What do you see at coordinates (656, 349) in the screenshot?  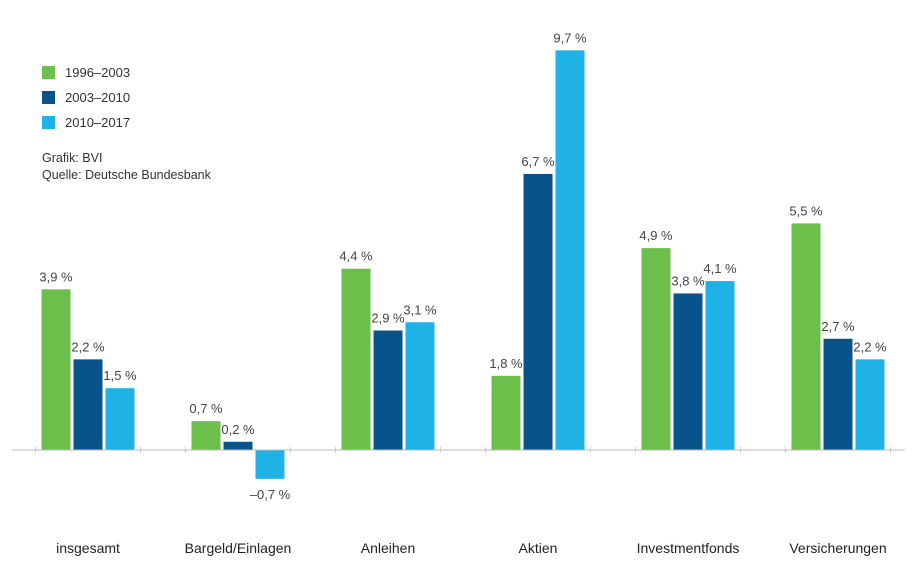 I see `bar-investmentfonds-1996-2003` at bounding box center [656, 349].